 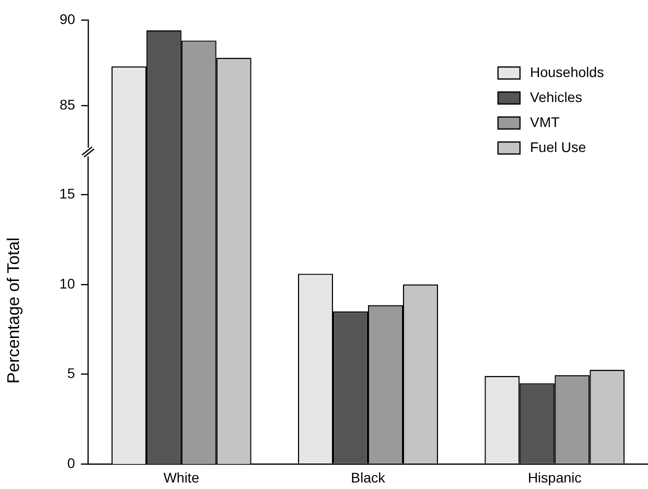 What do you see at coordinates (13, 310) in the screenshot?
I see `y-axis-title: Percentage of Total` at bounding box center [13, 310].